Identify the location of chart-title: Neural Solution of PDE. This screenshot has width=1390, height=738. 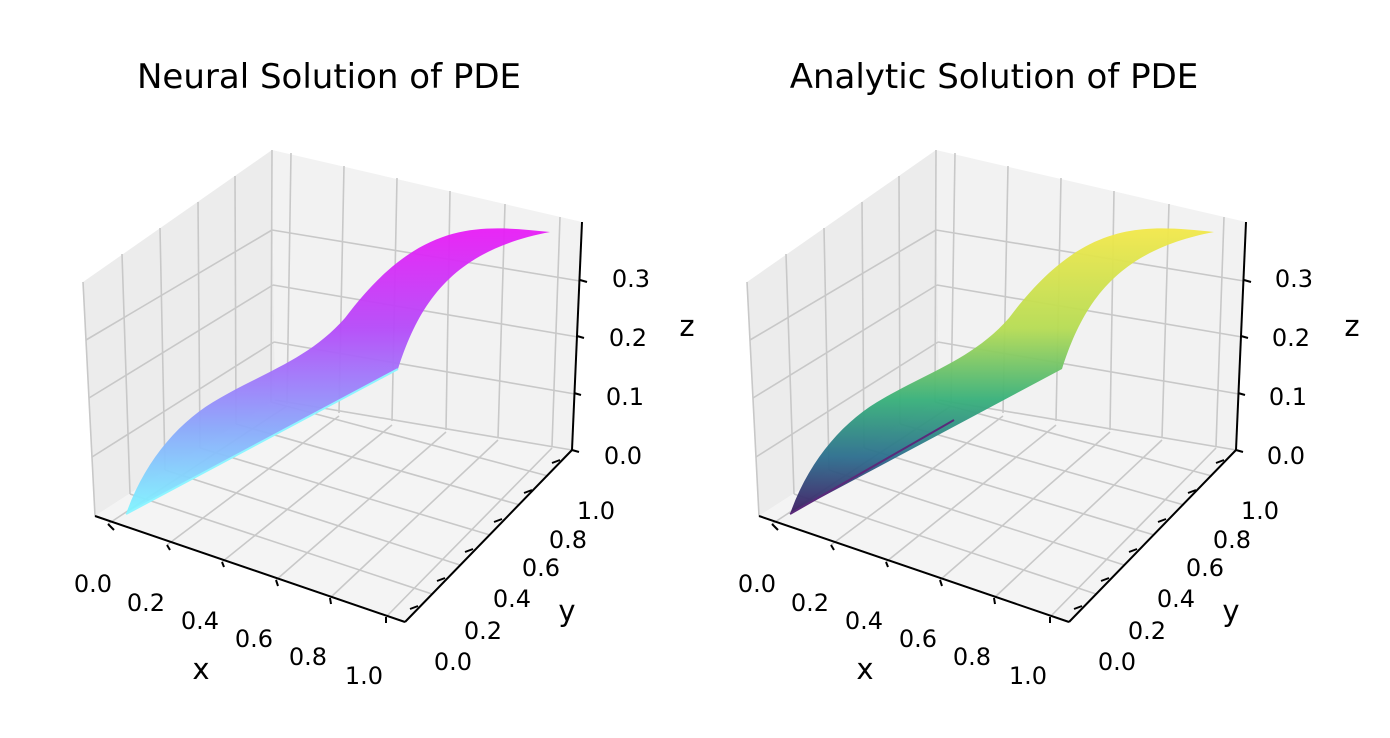
(329, 77).